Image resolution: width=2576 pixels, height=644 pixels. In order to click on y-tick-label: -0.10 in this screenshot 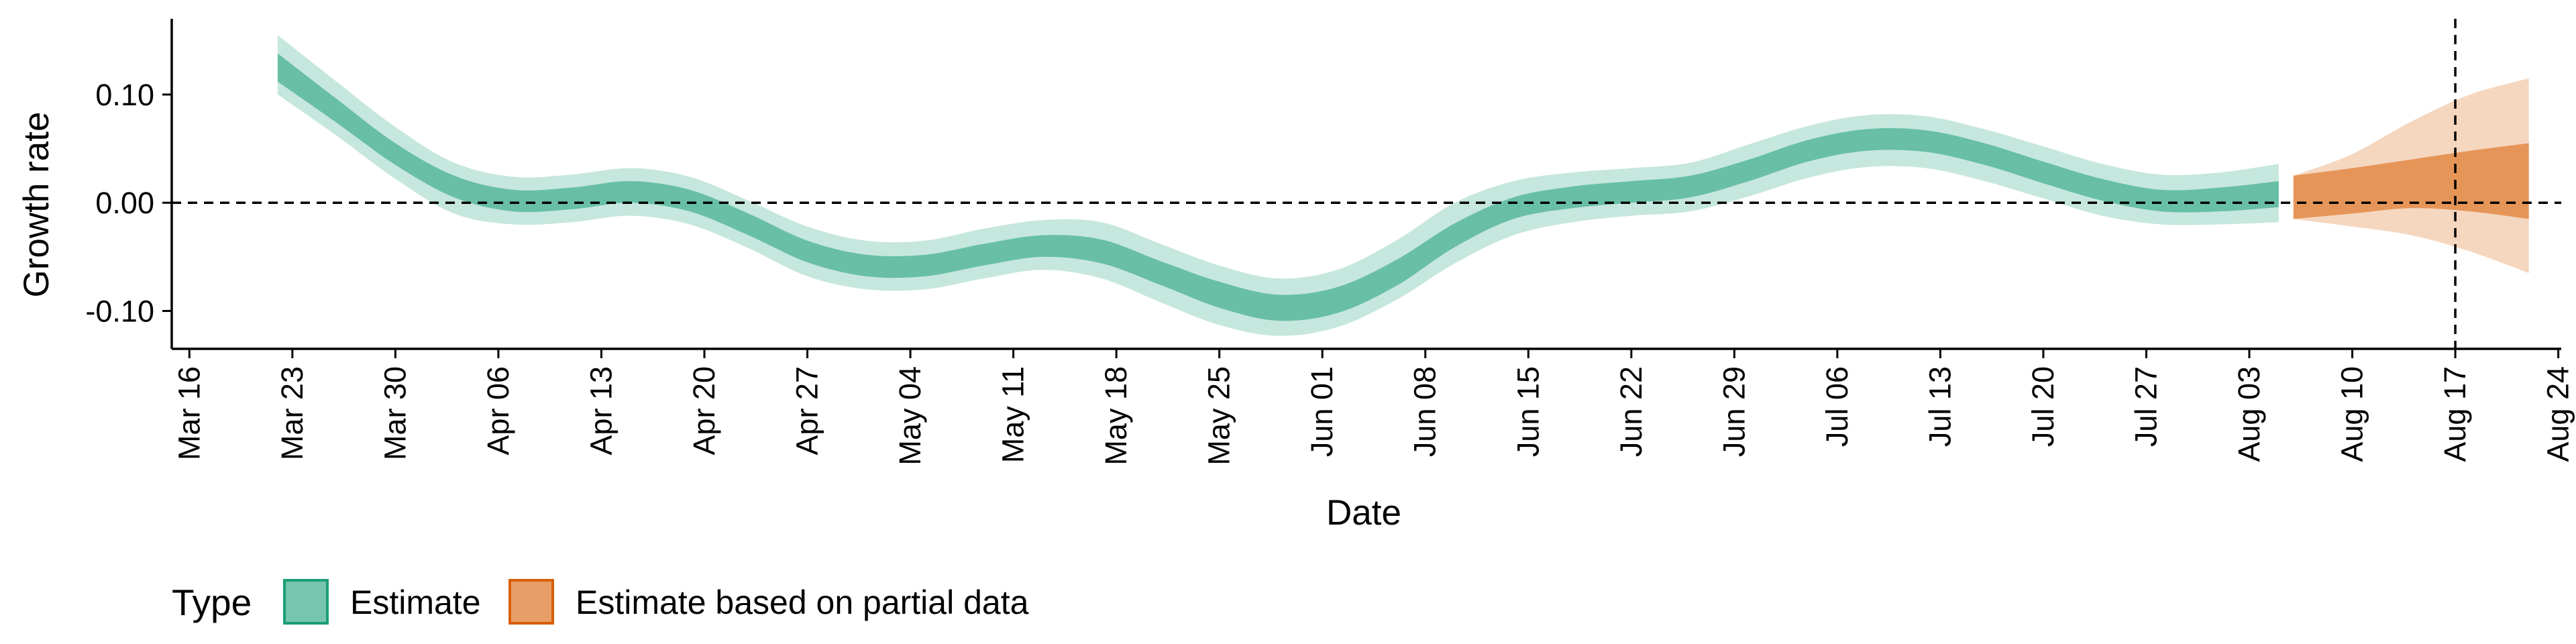, I will do `click(119, 311)`.